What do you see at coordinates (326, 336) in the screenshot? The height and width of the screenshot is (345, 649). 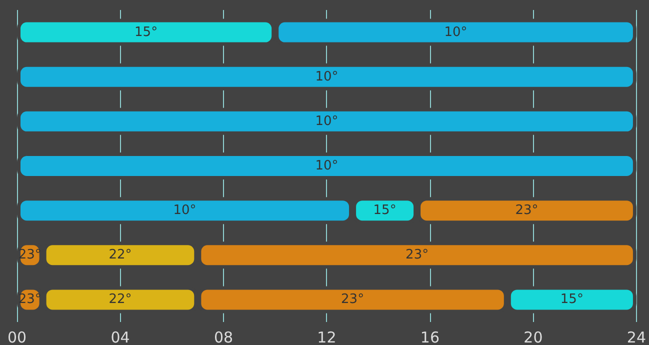 I see `x-tick-label: 12` at bounding box center [326, 336].